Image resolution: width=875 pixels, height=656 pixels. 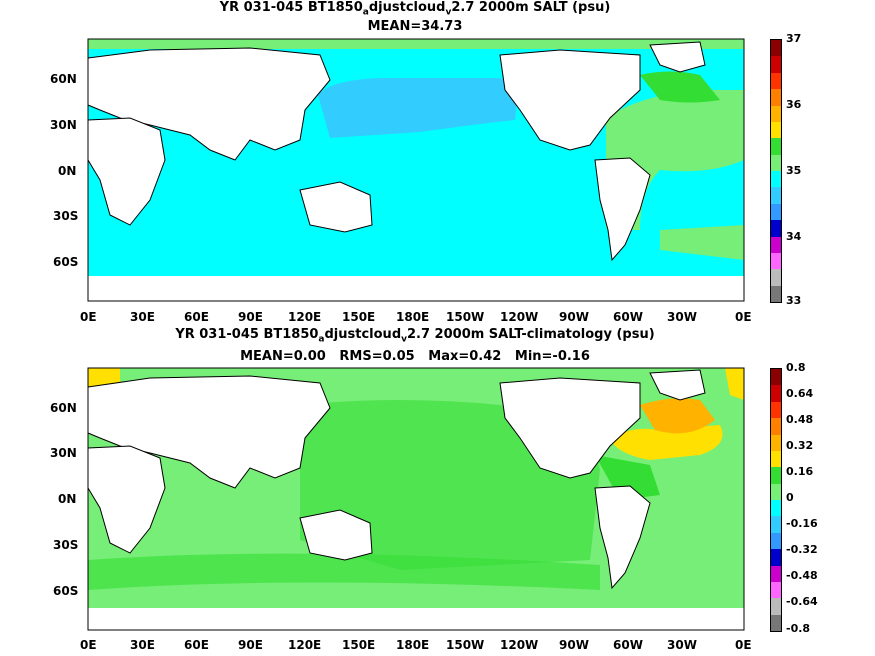 What do you see at coordinates (465, 645) in the screenshot?
I see `bottom-xtick-7: 150W` at bounding box center [465, 645].